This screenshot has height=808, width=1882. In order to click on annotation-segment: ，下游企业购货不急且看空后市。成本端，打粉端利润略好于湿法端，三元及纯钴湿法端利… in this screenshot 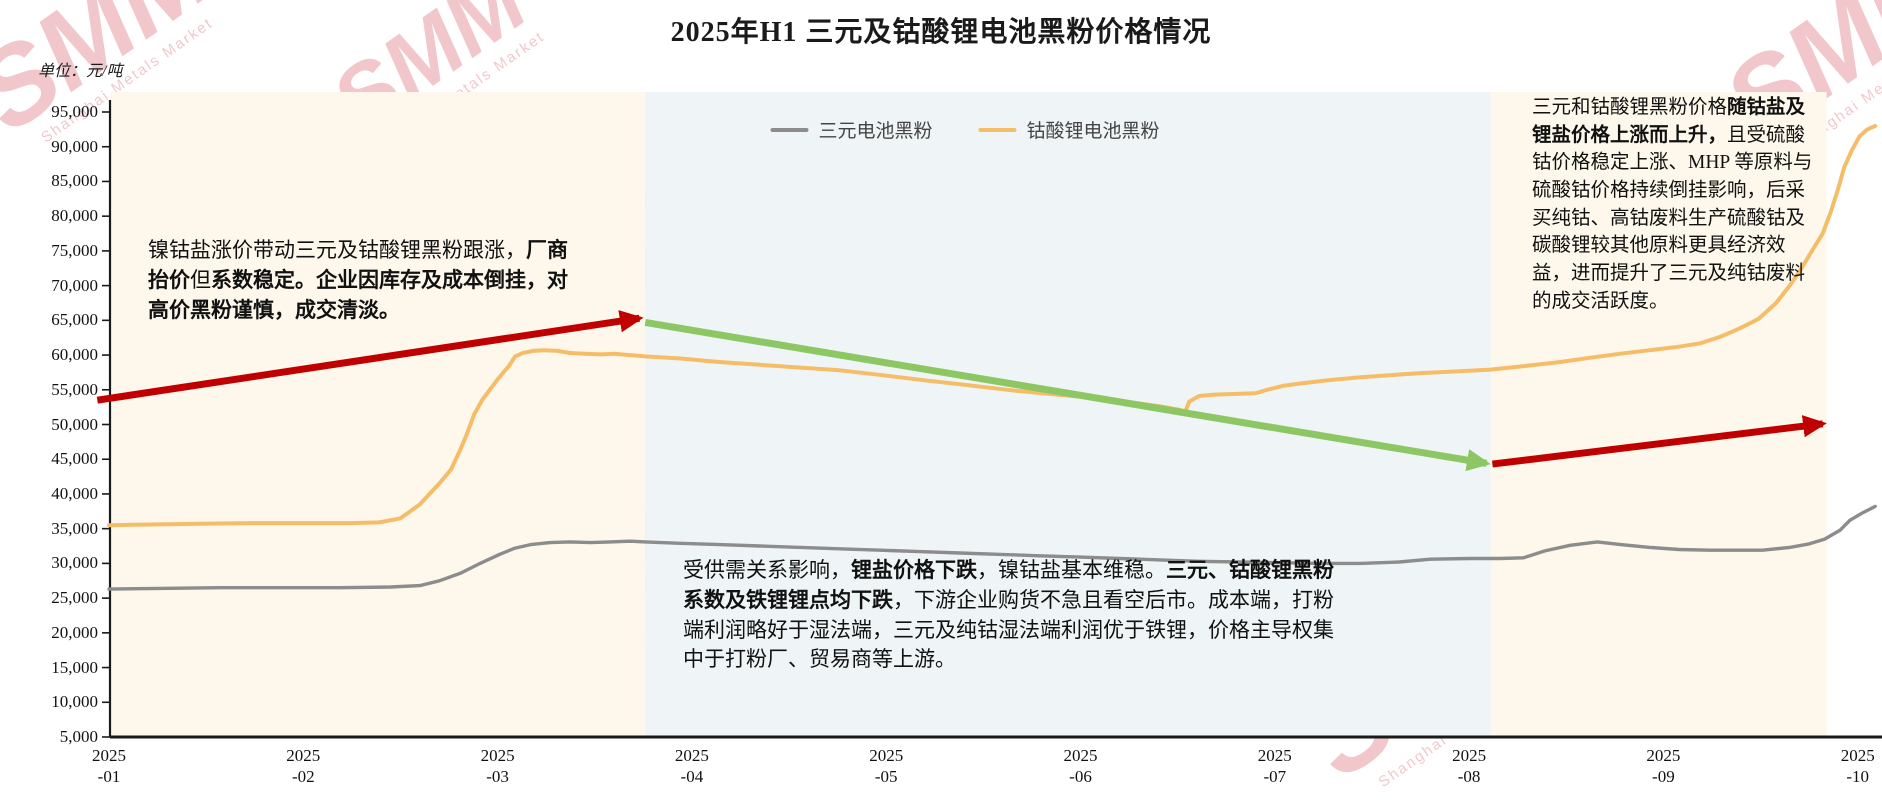, I will do `click(1008, 629)`.